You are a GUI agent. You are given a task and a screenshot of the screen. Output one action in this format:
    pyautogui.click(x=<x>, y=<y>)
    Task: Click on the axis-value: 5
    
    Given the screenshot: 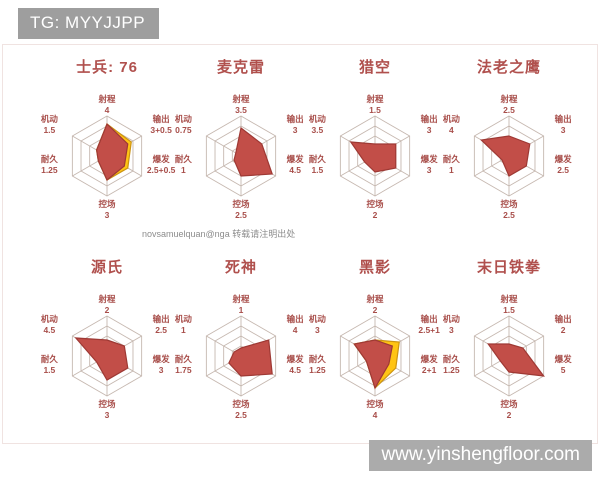 What is the action you would take?
    pyautogui.click(x=563, y=370)
    